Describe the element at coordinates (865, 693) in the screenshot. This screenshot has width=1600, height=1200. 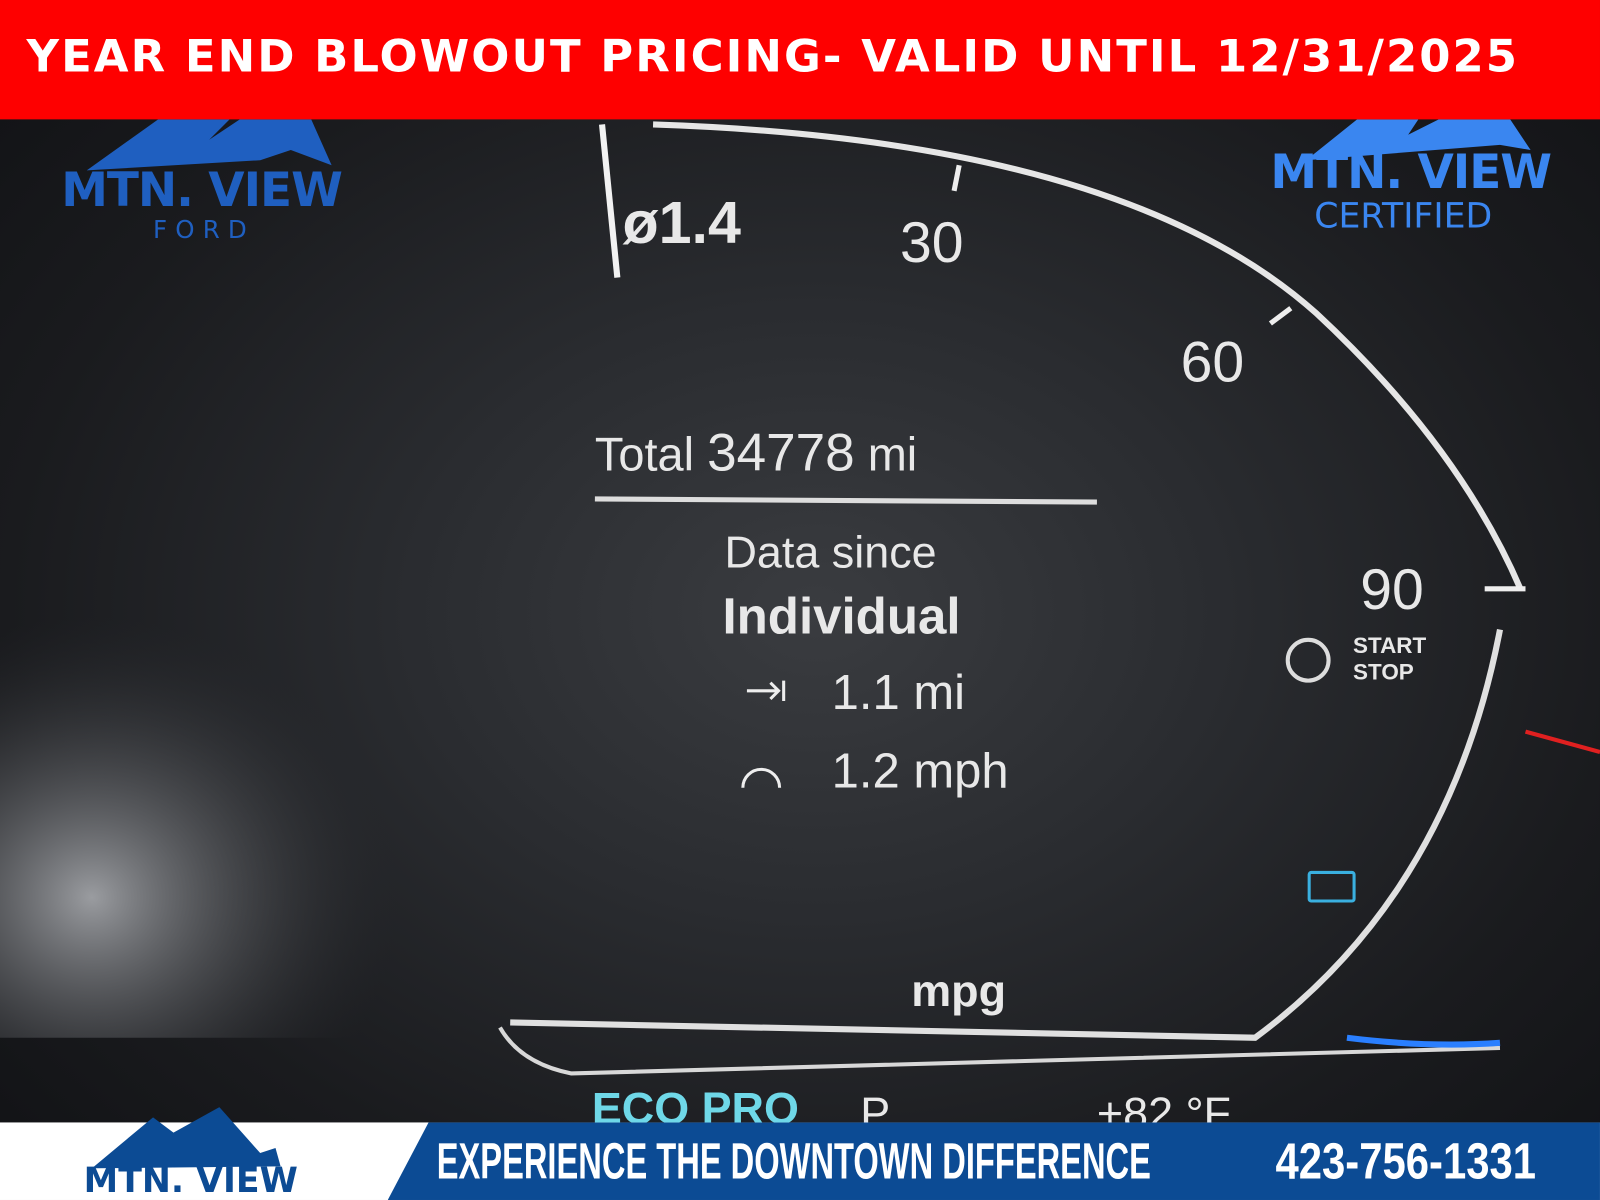
I see `trip-distance-value: 1.1` at that location.